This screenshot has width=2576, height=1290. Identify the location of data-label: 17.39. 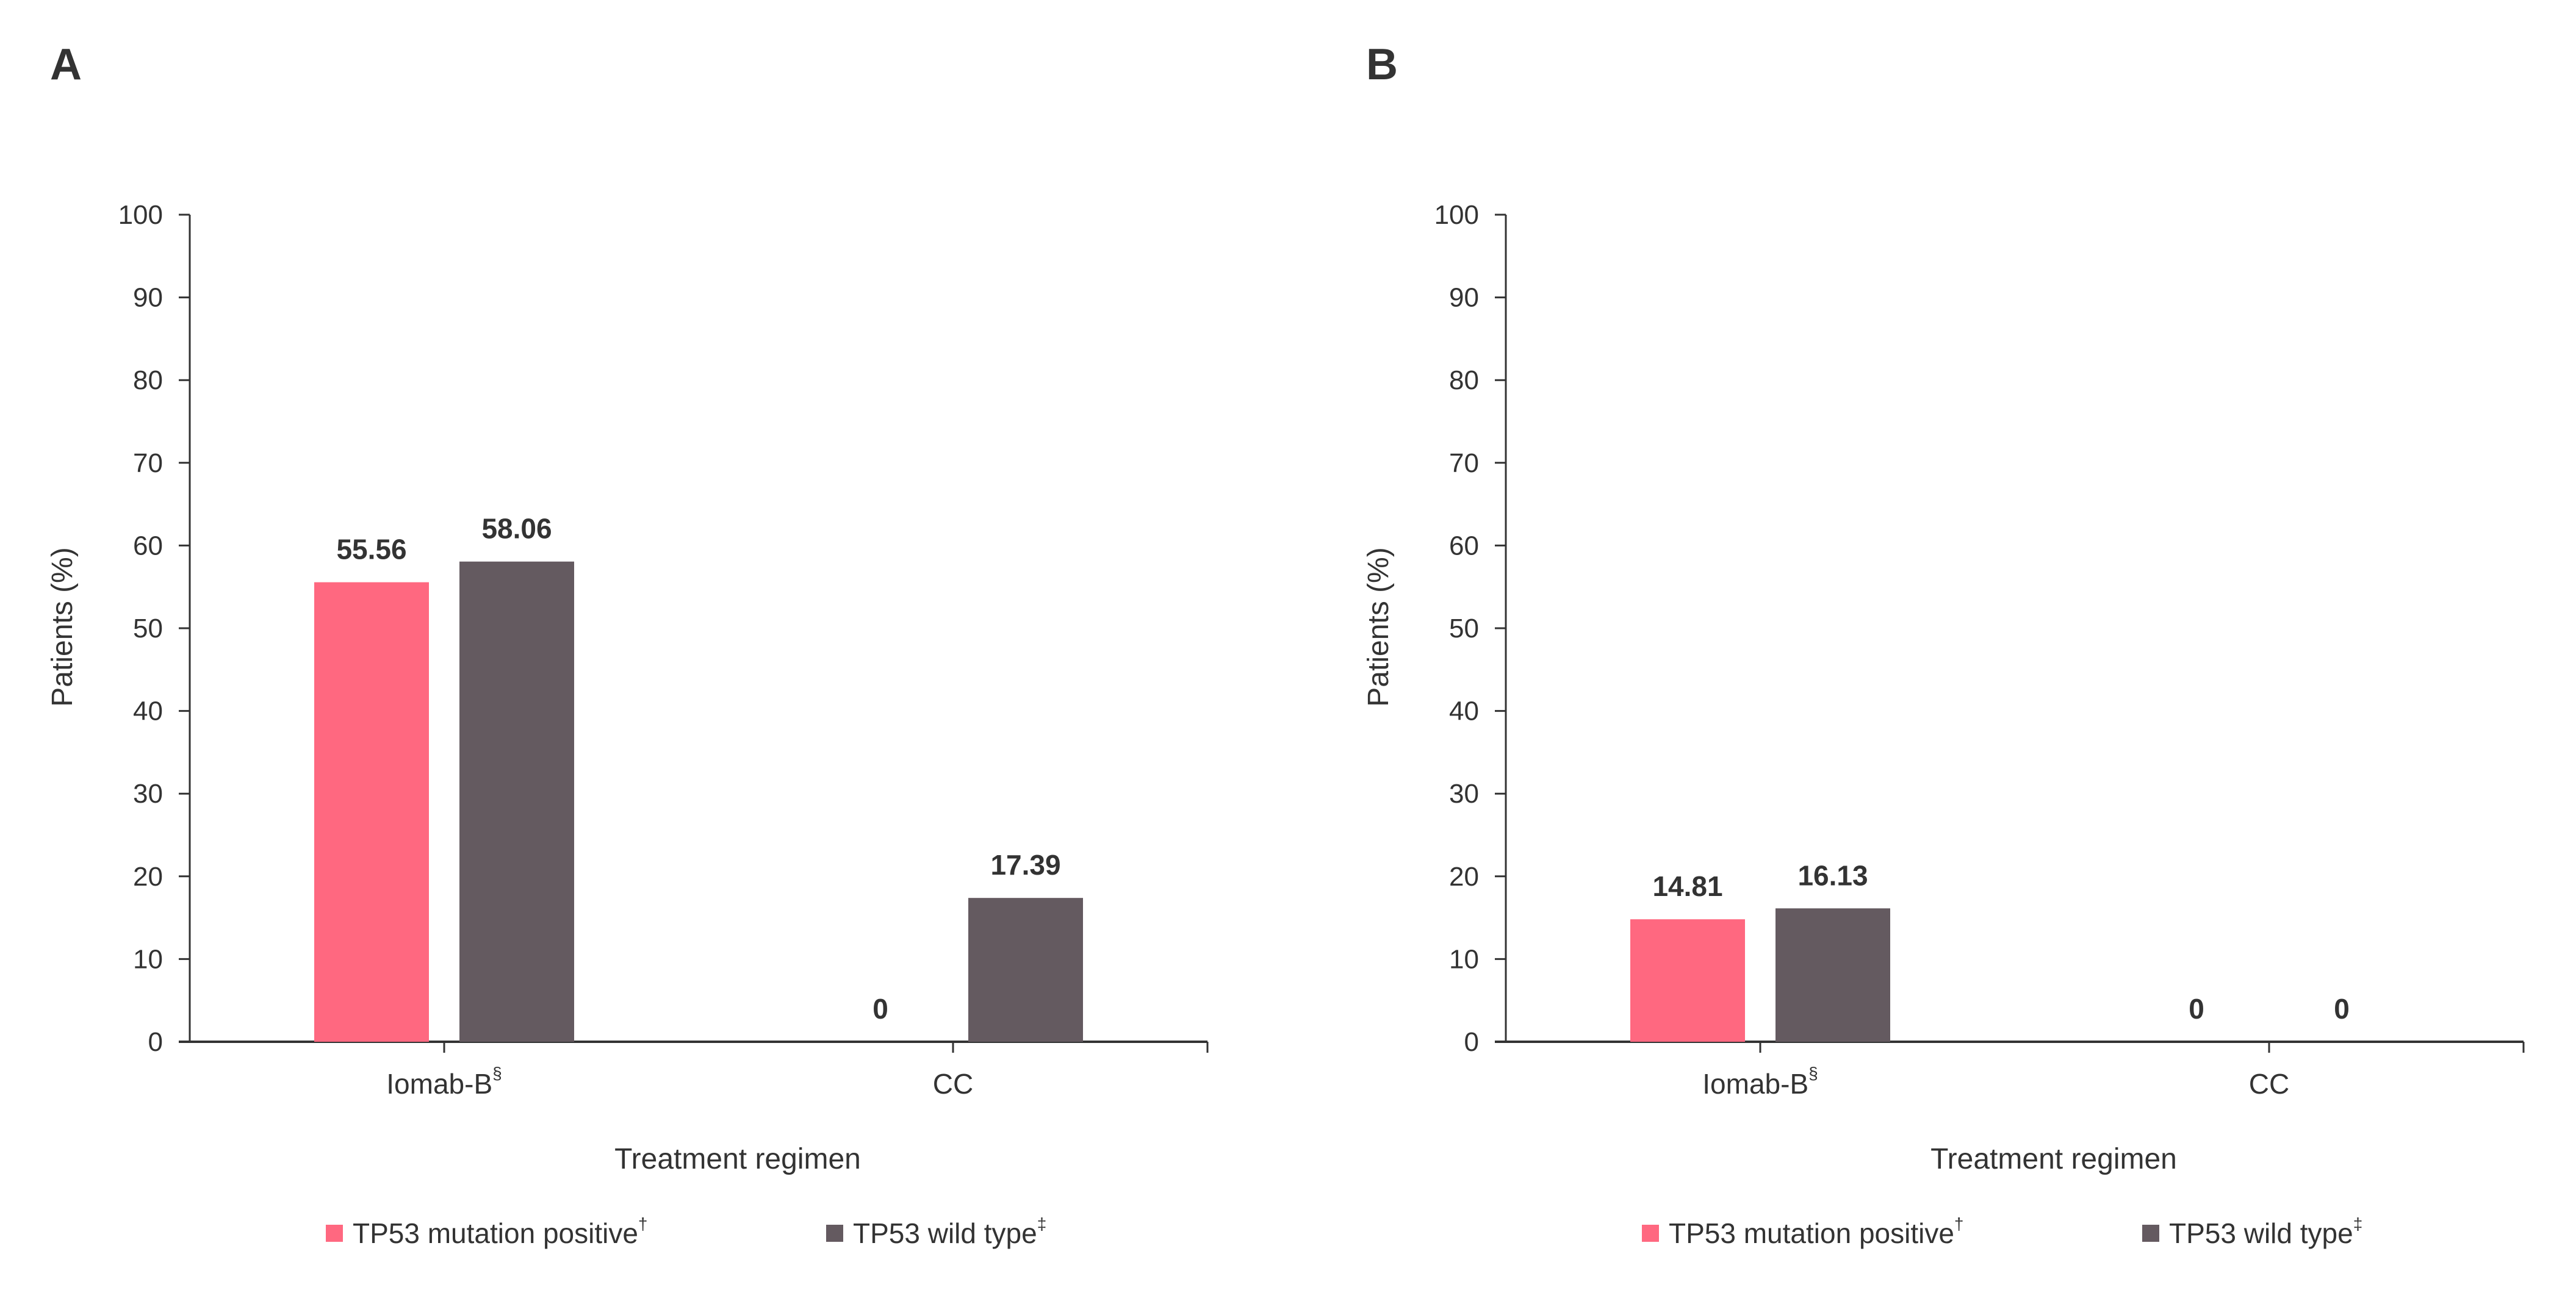
(1025, 865).